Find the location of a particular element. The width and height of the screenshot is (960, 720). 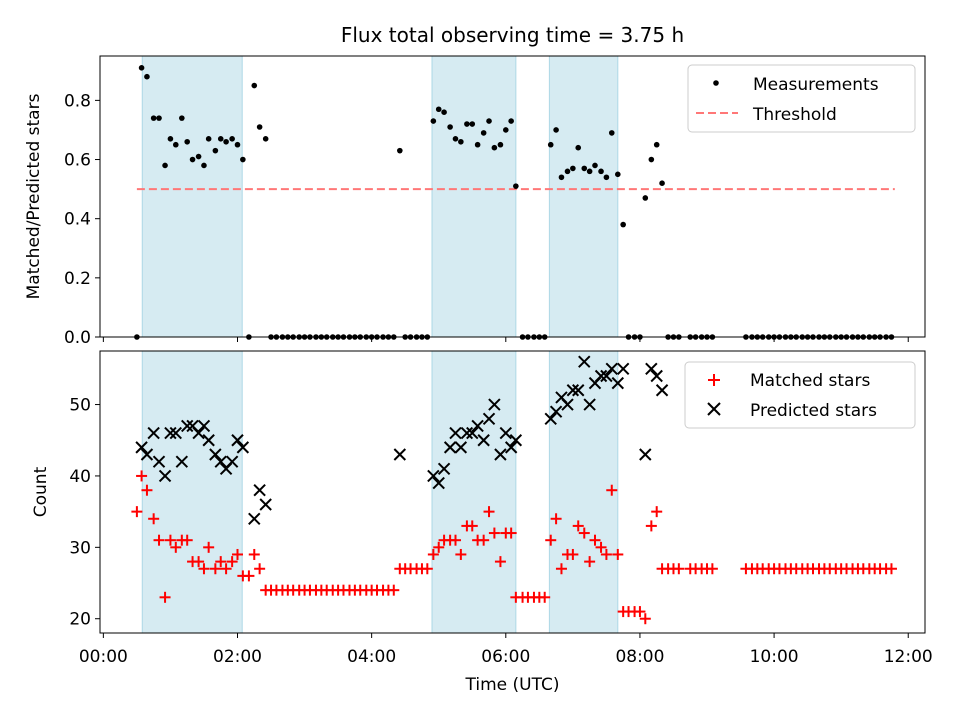

top-y-tick-label: 0.6 is located at coordinates (77, 161).